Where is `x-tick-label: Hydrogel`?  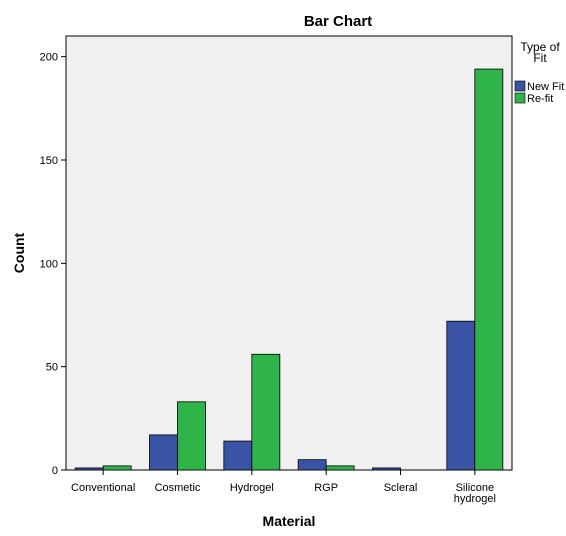 x-tick-label: Hydrogel is located at coordinates (252, 488).